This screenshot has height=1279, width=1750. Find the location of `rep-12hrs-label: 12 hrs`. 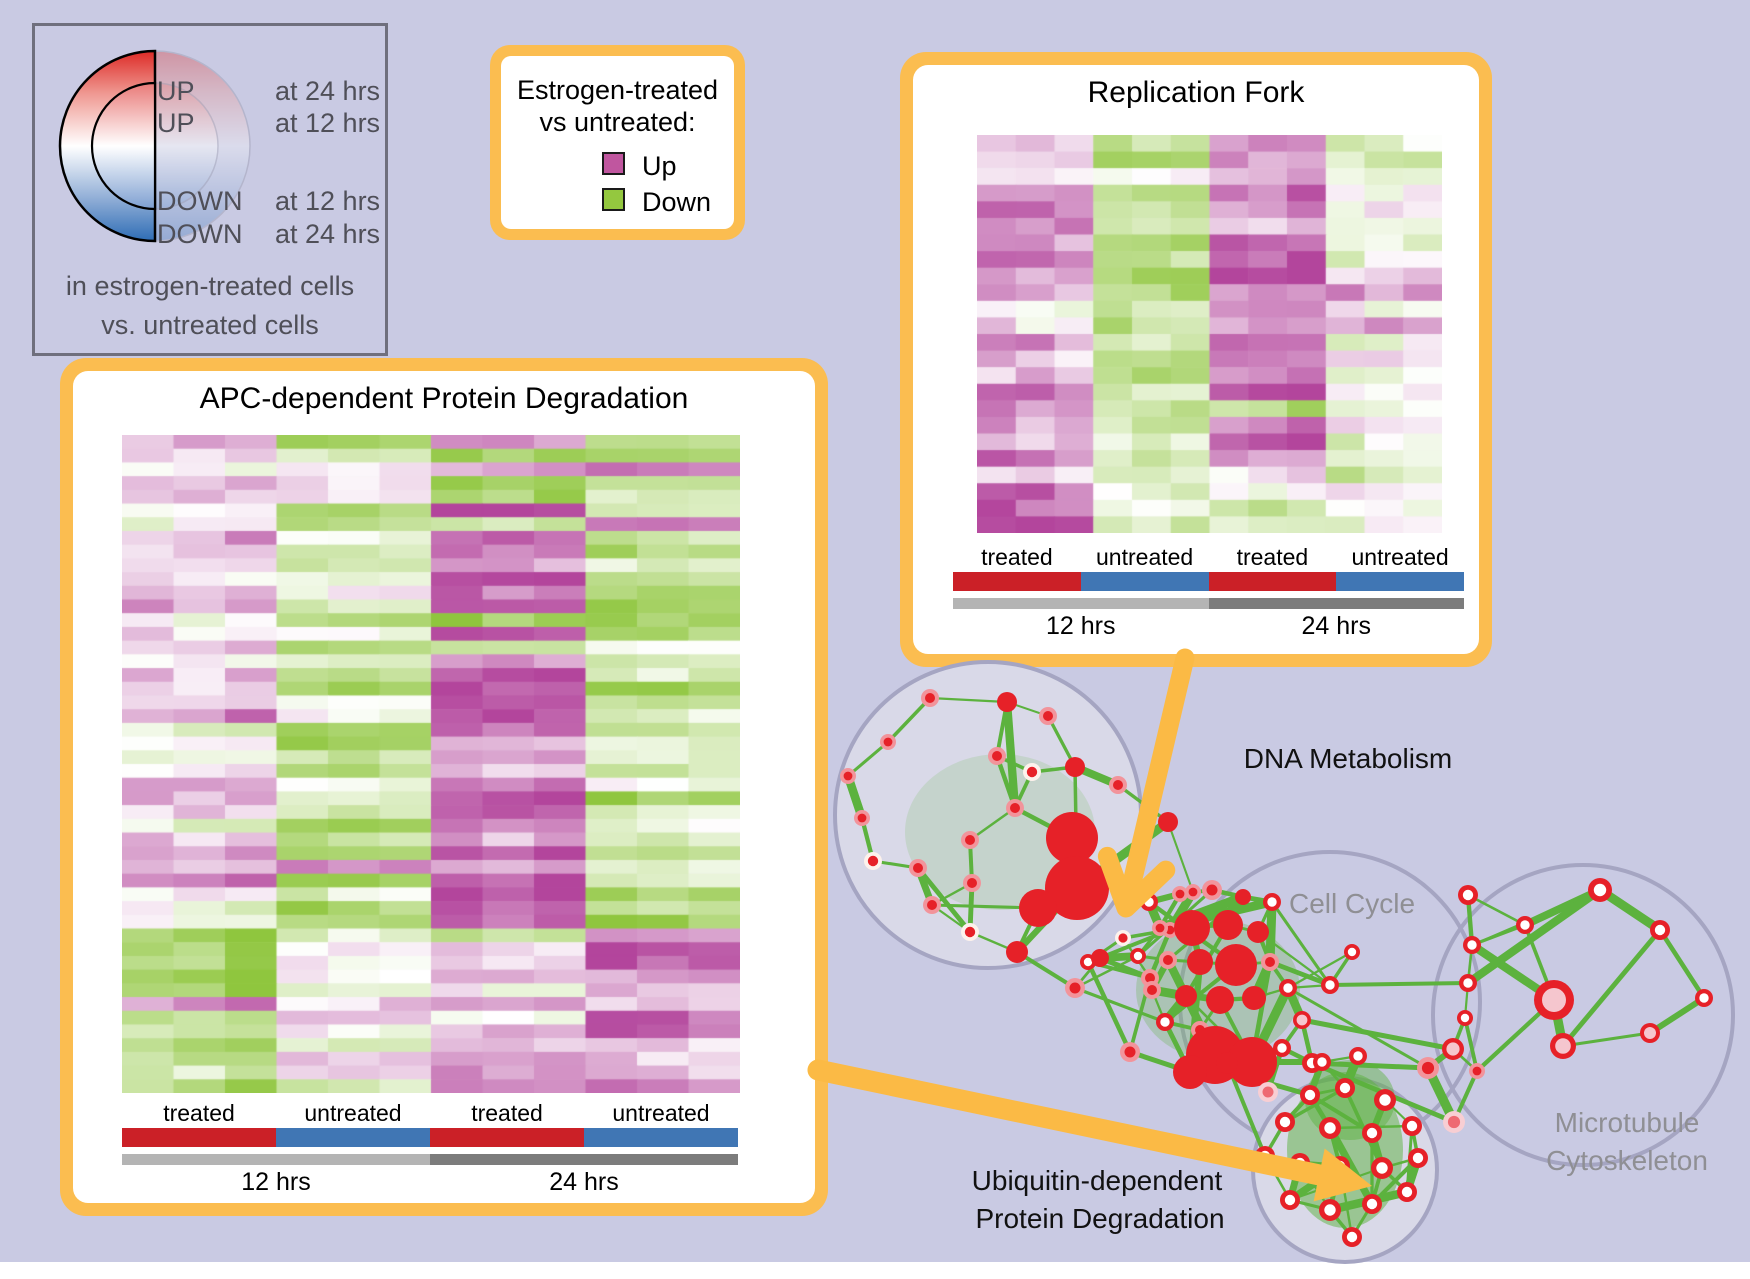

rep-12hrs-label: 12 hrs is located at coordinates (1081, 626).